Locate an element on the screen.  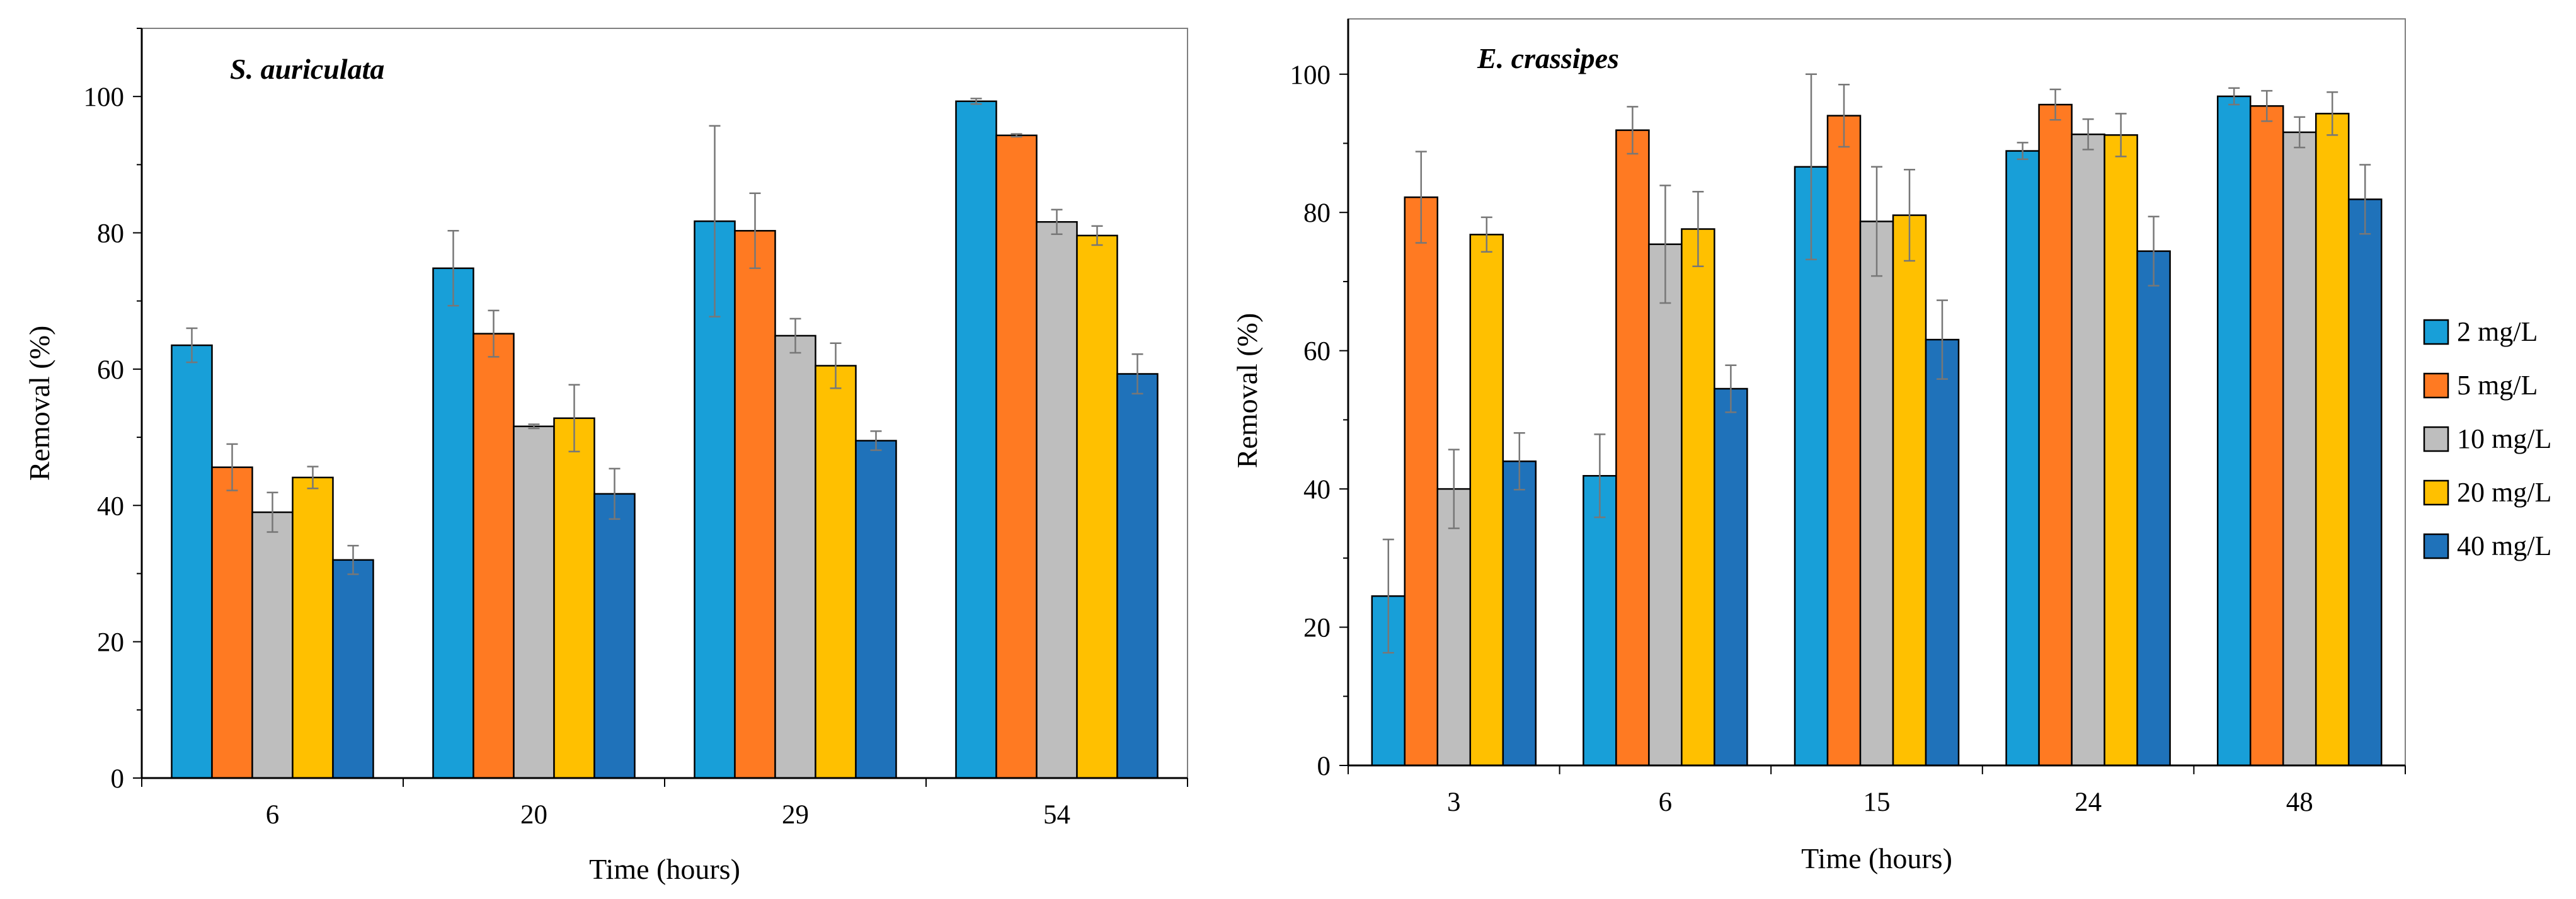
legend-item: 40 mg/L is located at coordinates (2487, 546).